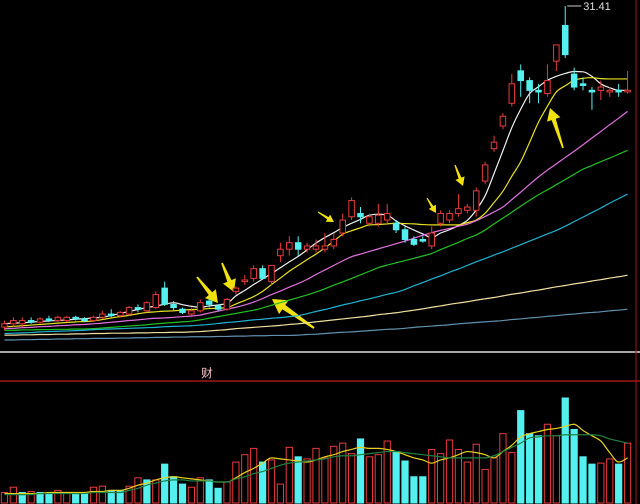  What do you see at coordinates (597, 7) in the screenshot?
I see `annotation: 31.41` at bounding box center [597, 7].